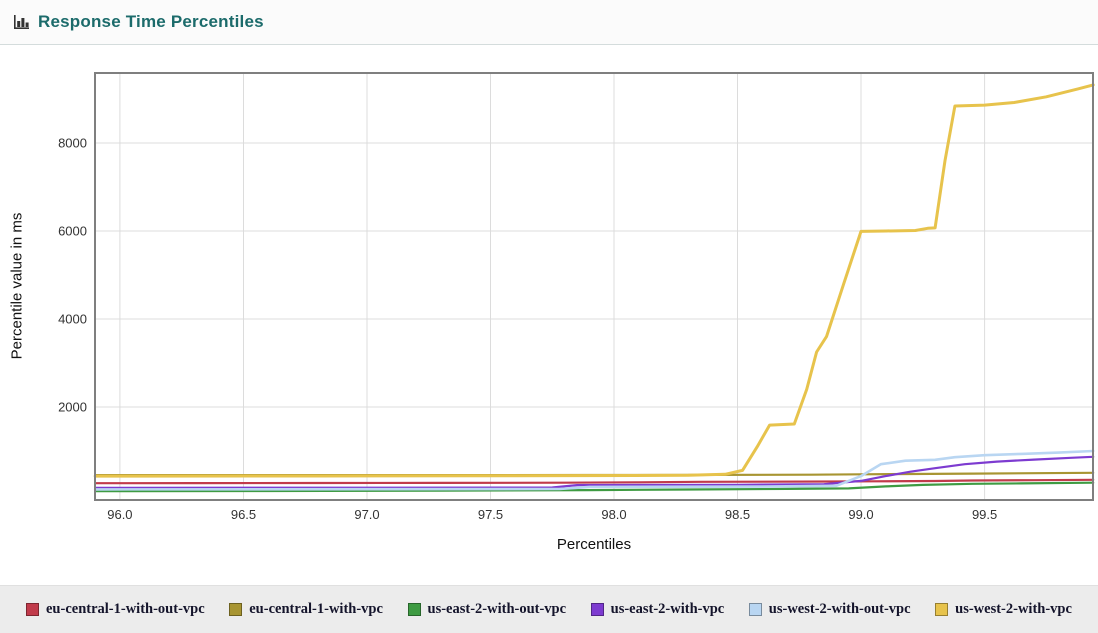 The image size is (1098, 633). Describe the element at coordinates (667, 609) in the screenshot. I see `legend-label: us-east-2-with-vpc` at that location.